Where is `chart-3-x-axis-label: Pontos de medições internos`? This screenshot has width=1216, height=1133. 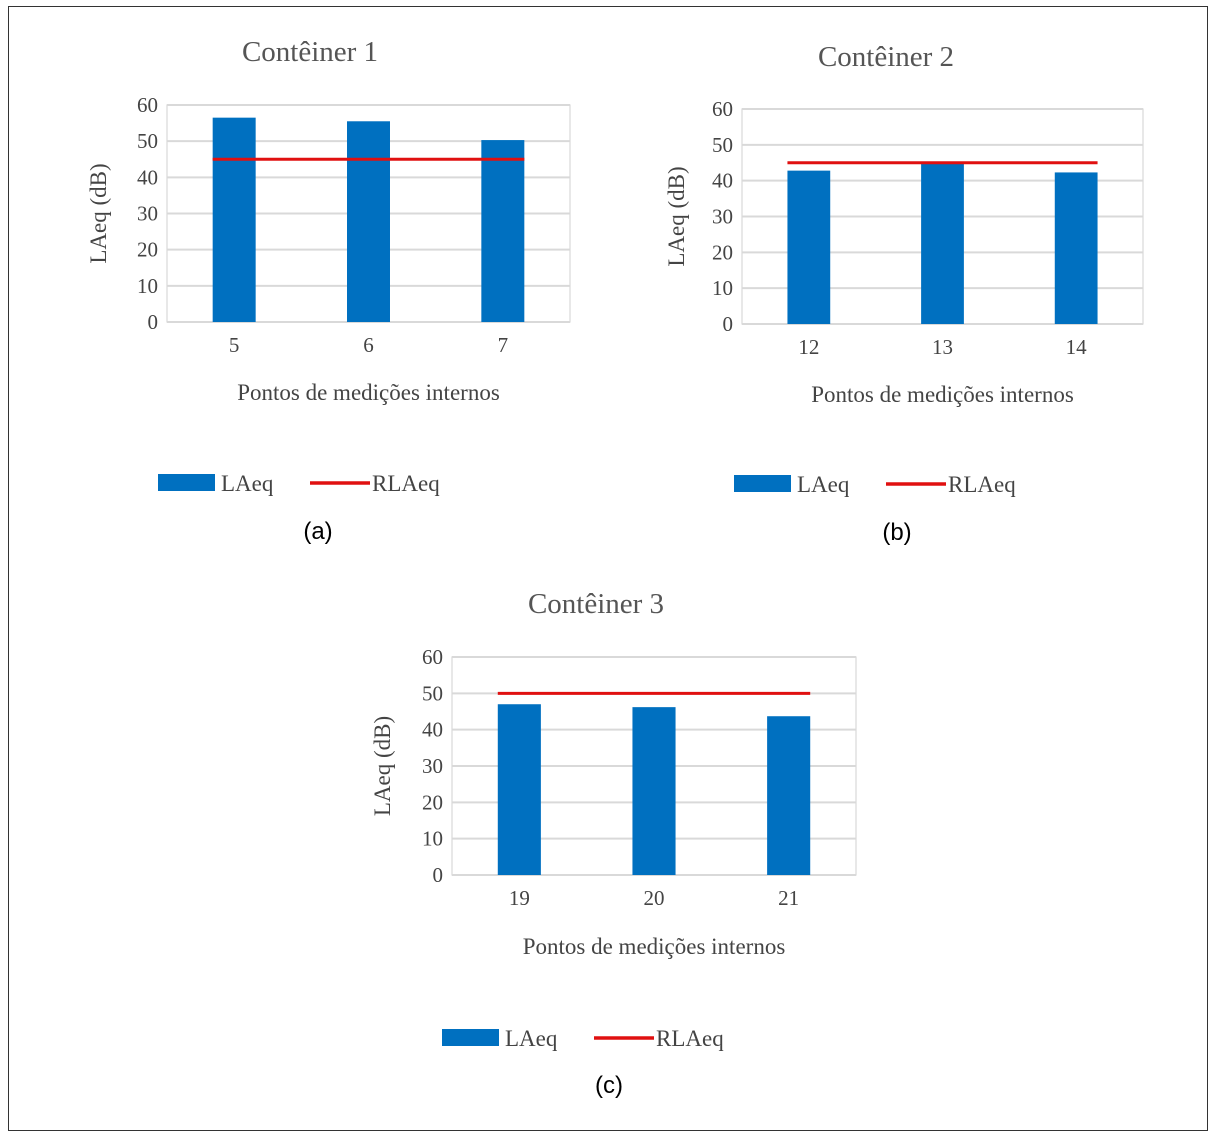
chart-3-x-axis-label: Pontos de medições internos is located at coordinates (654, 946).